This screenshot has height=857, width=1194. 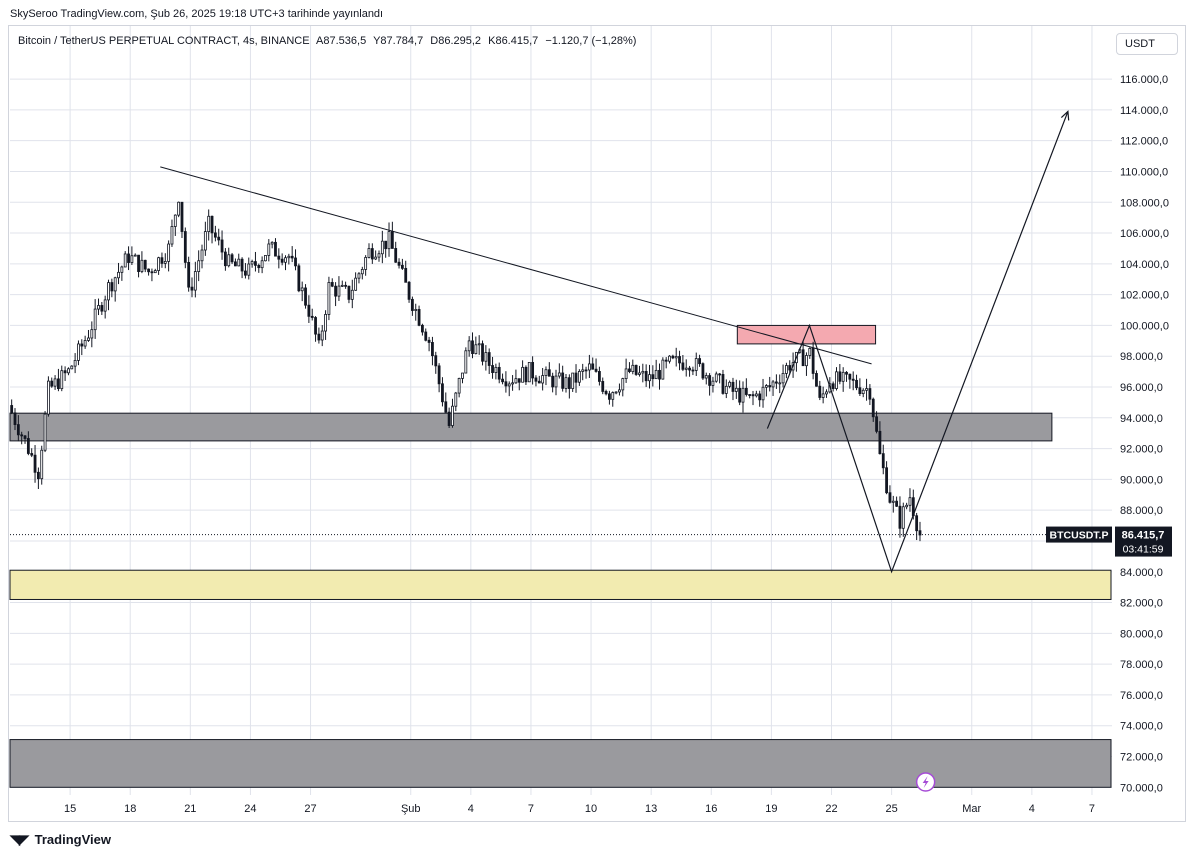 I want to click on last-price-value: 86.415,7, so click(x=1143, y=536).